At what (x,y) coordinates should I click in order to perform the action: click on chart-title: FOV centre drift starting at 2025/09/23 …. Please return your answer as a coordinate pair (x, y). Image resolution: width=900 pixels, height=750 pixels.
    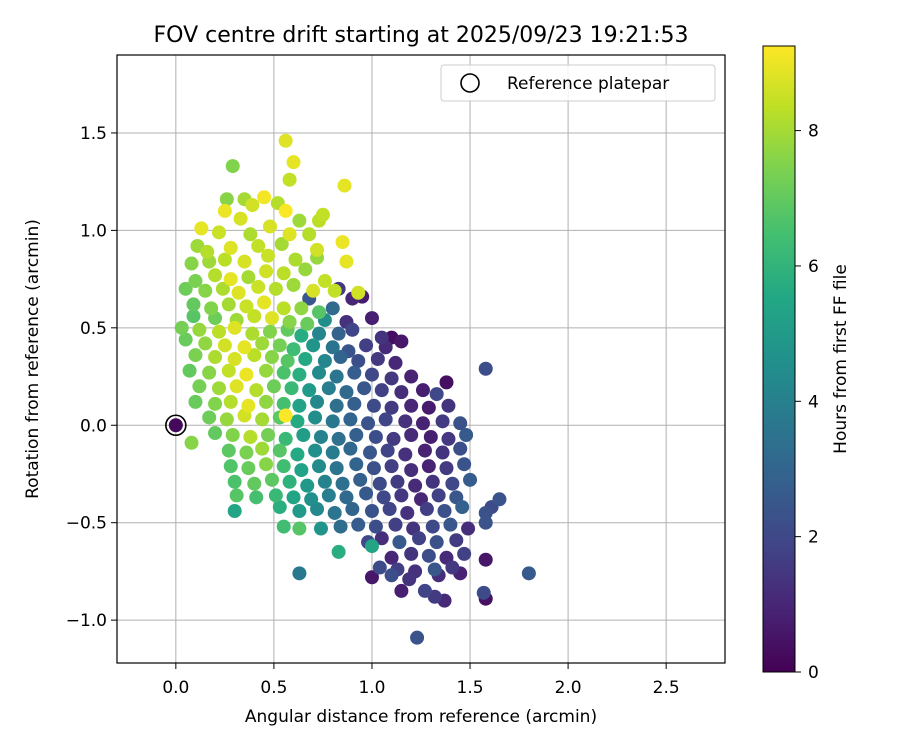
    Looking at the image, I should click on (421, 35).